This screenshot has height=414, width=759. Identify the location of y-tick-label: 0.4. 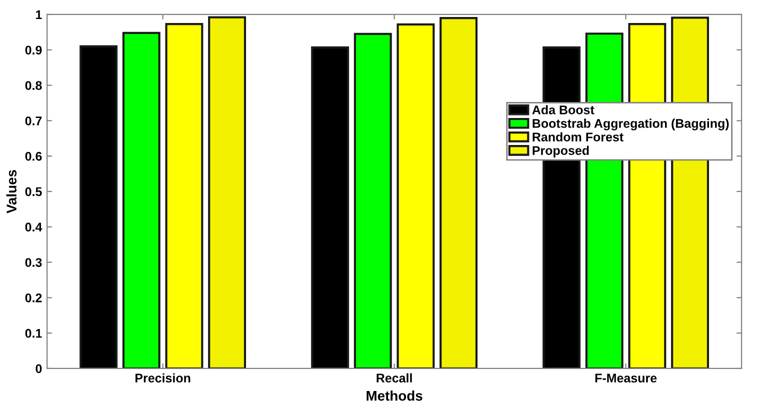
(33, 227).